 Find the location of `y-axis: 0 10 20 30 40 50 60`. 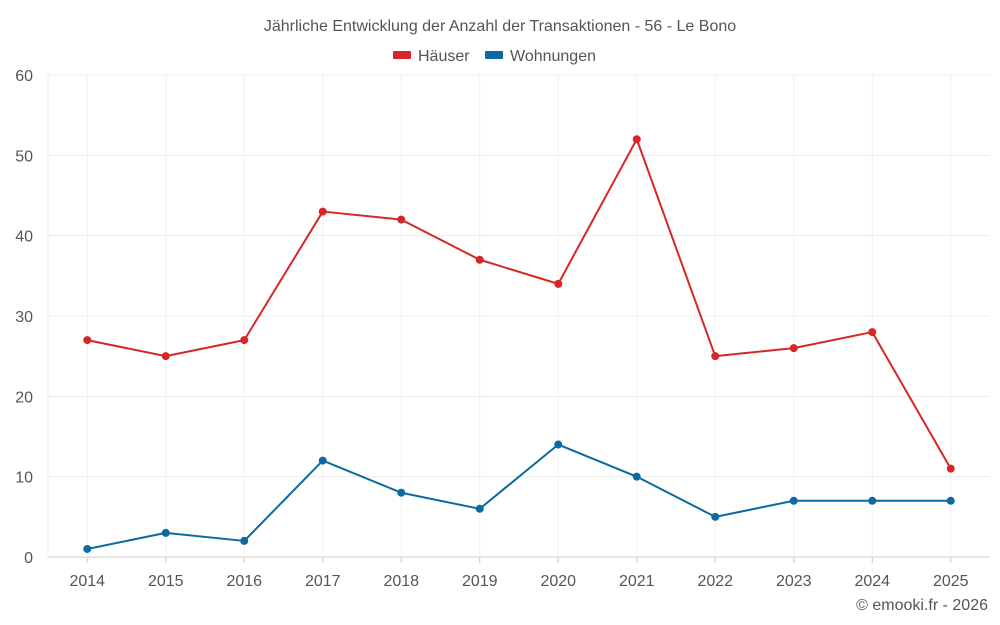

y-axis: 0 10 20 30 40 50 60 is located at coordinates (24, 317).